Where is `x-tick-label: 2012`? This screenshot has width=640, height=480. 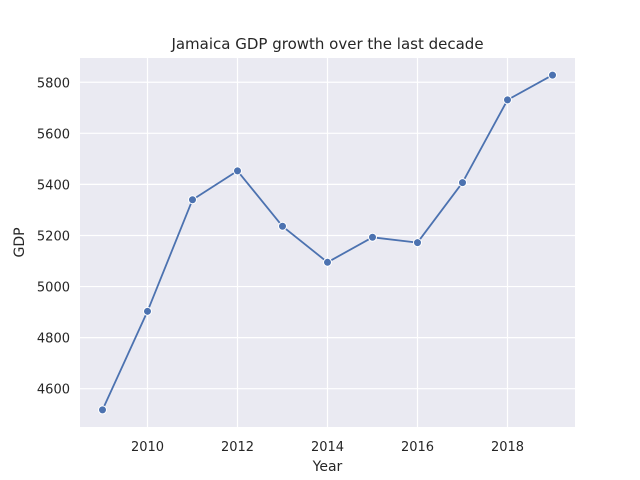
x-tick-label: 2012 is located at coordinates (237, 447).